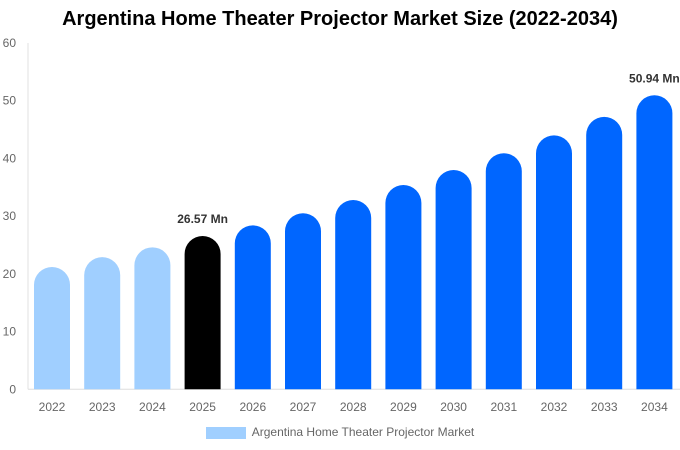 The height and width of the screenshot is (450, 680). What do you see at coordinates (202, 407) in the screenshot?
I see `x-tick-label: 2025` at bounding box center [202, 407].